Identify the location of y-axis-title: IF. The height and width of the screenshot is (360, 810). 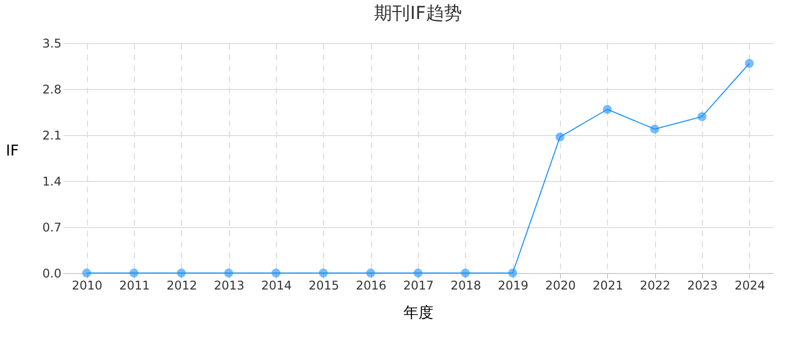
(12, 151).